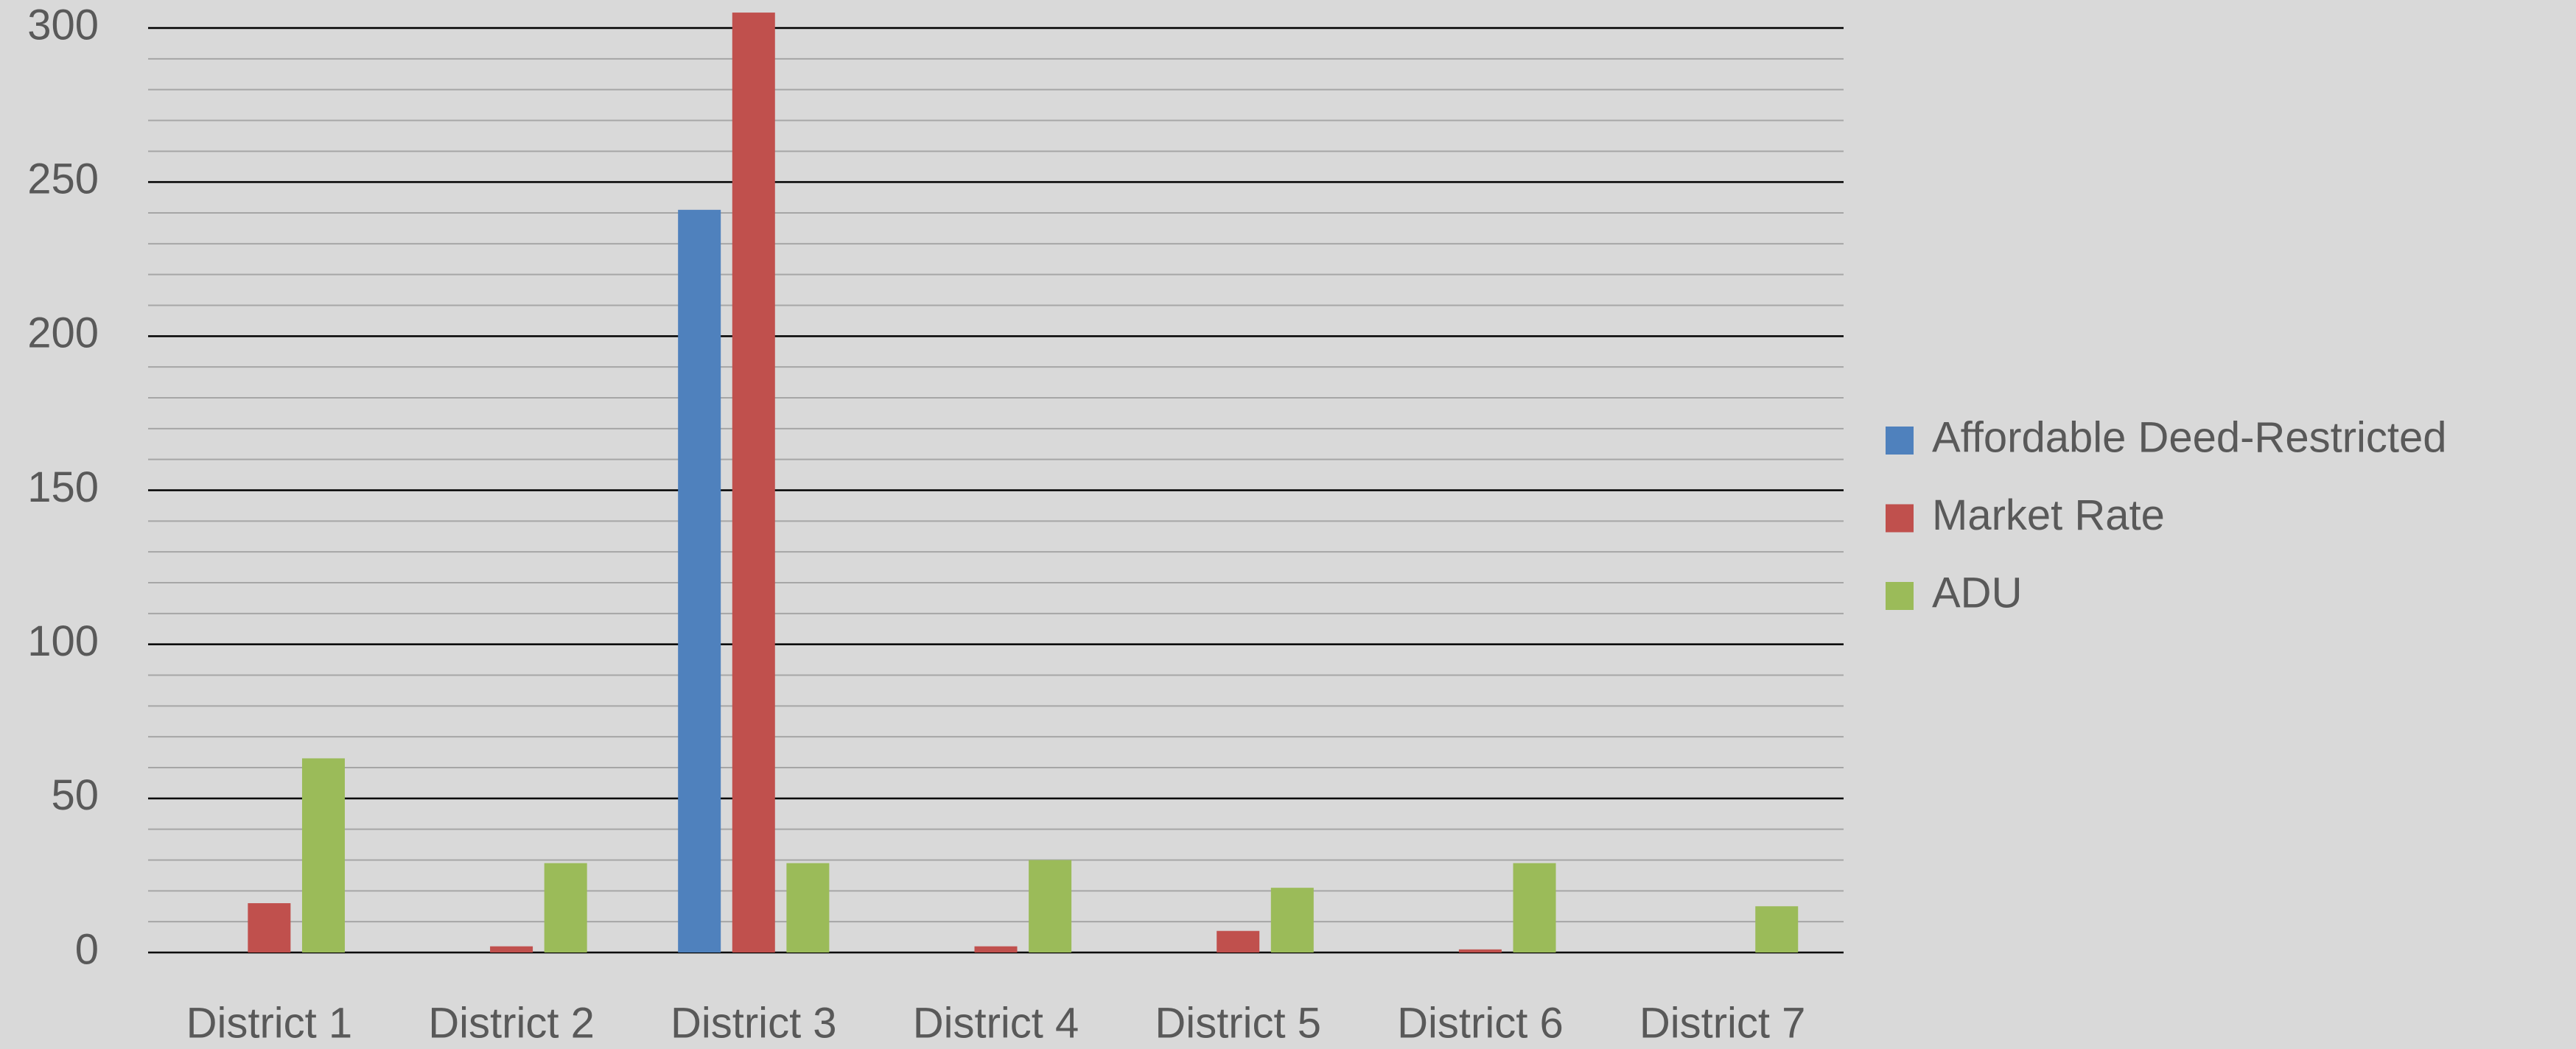  Describe the element at coordinates (1977, 593) in the screenshot. I see `legend-label: ADU` at that location.